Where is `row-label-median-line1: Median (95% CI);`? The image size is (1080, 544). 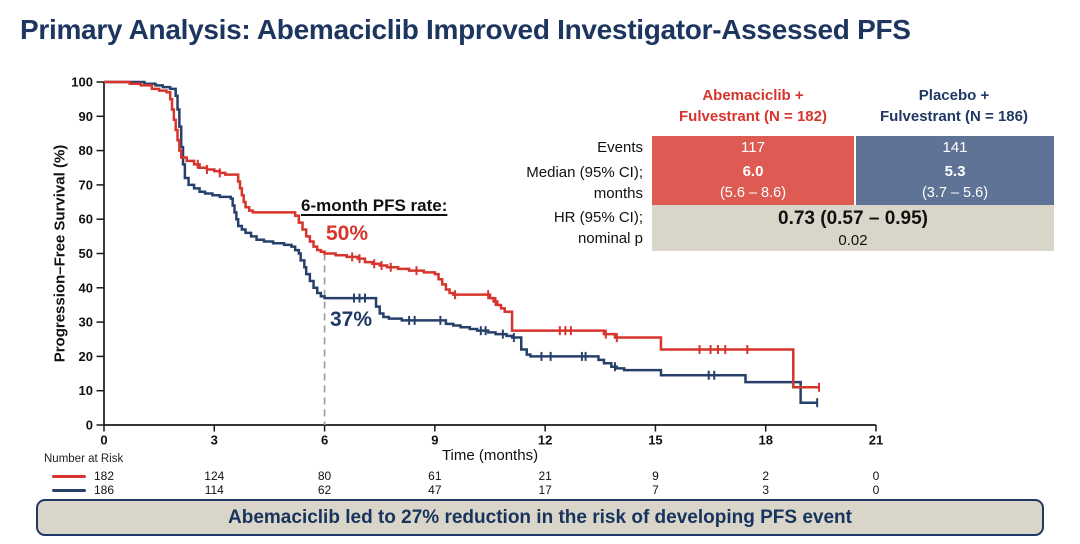 row-label-median-line1: Median (95% CI); is located at coordinates (584, 172).